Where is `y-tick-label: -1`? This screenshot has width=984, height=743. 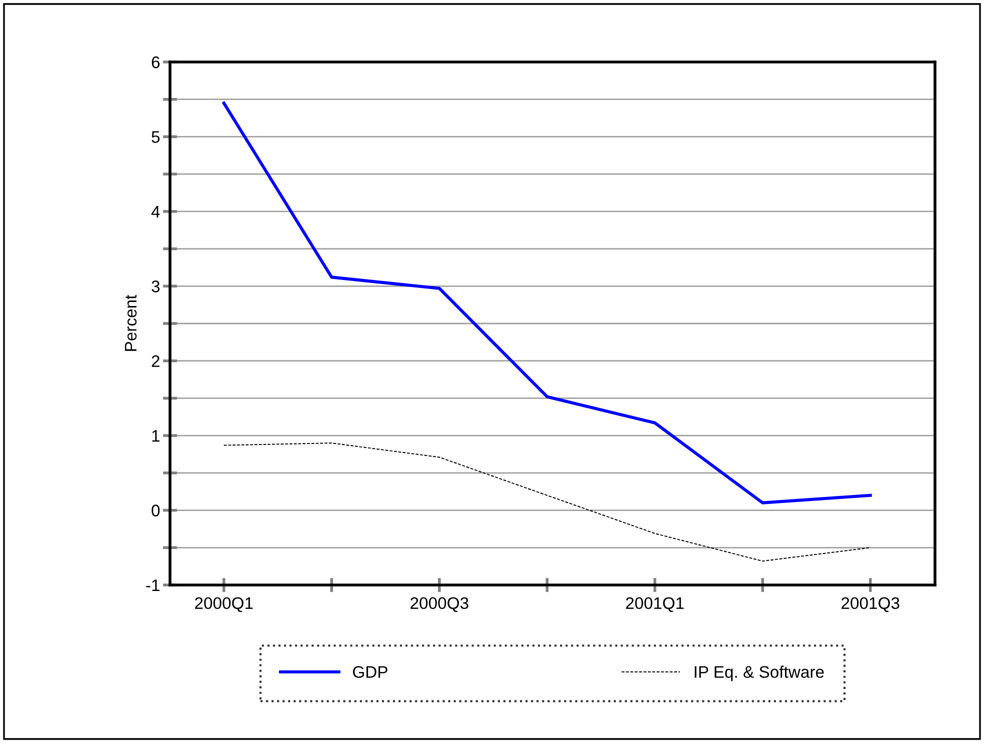
y-tick-label: -1 is located at coordinates (153, 586).